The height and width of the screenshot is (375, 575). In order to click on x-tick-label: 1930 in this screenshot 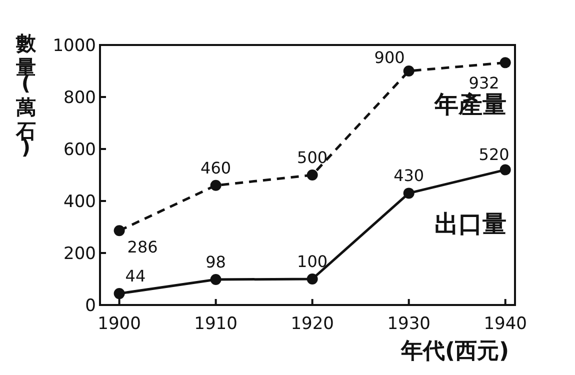, I will do `click(408, 324)`.